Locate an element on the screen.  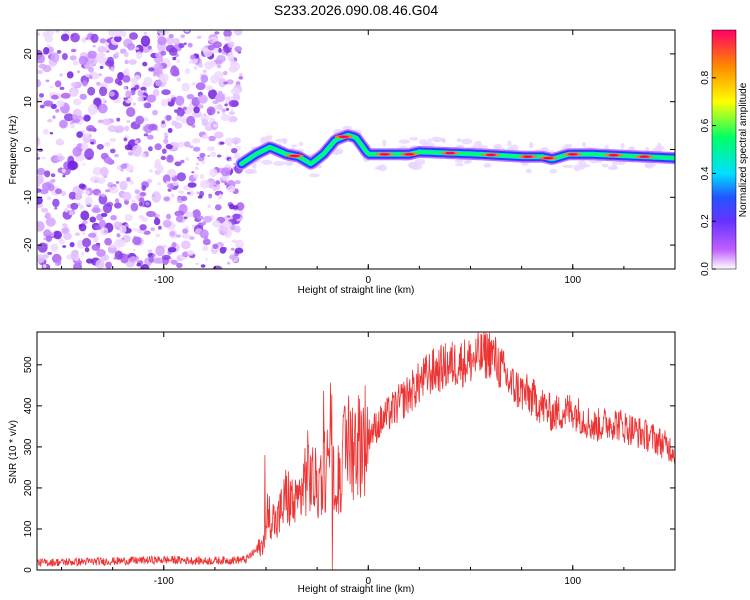
colorbar-tick-label: 0.8 is located at coordinates (705, 77).